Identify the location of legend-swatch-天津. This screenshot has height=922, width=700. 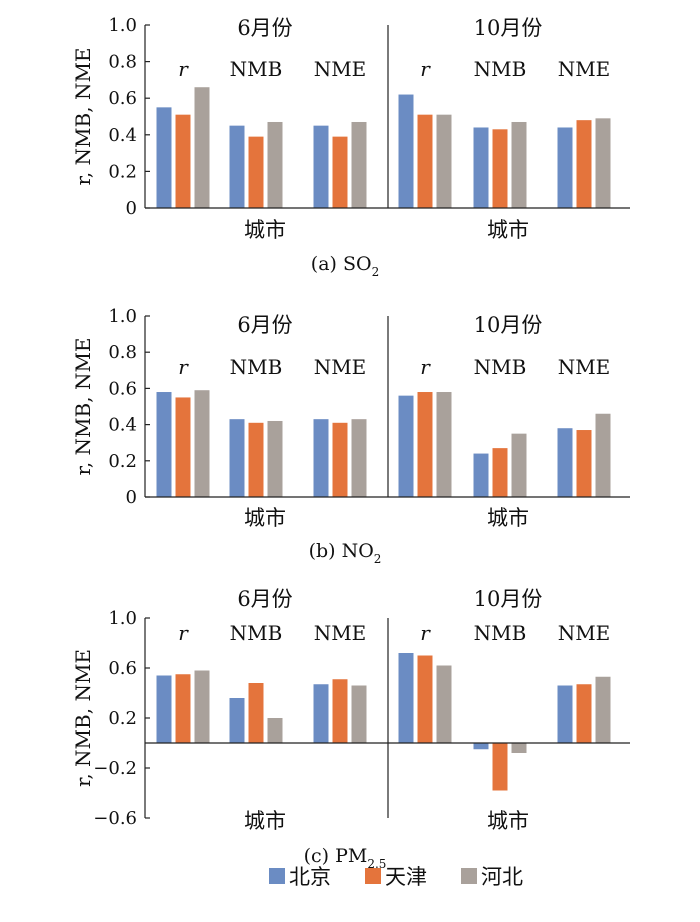
(373, 876).